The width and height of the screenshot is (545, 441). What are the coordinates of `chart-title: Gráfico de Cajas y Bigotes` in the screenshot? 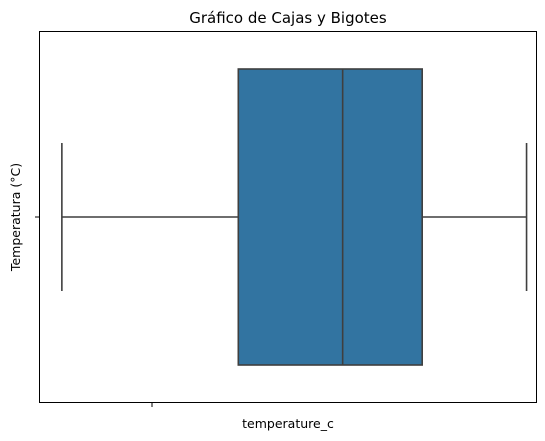 It's located at (288, 18).